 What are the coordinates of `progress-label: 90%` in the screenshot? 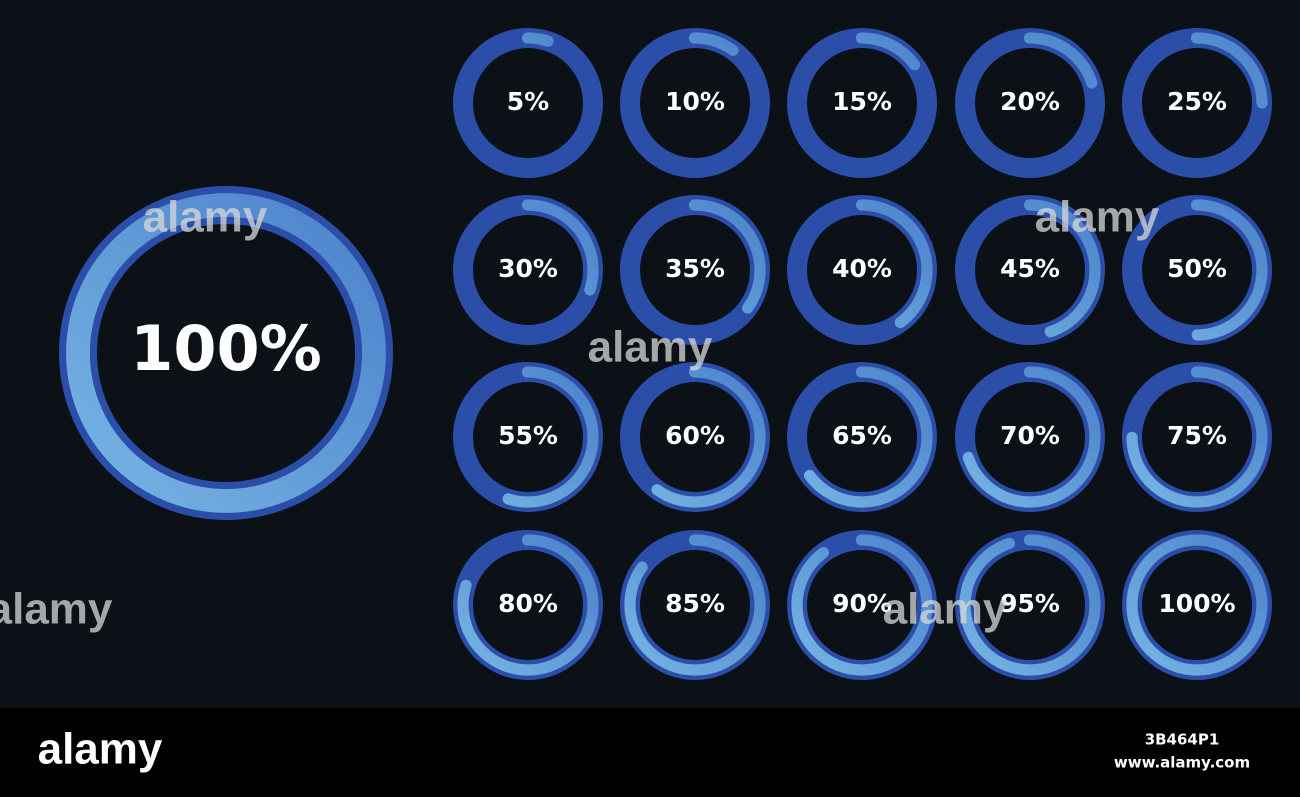 It's located at (862, 603).